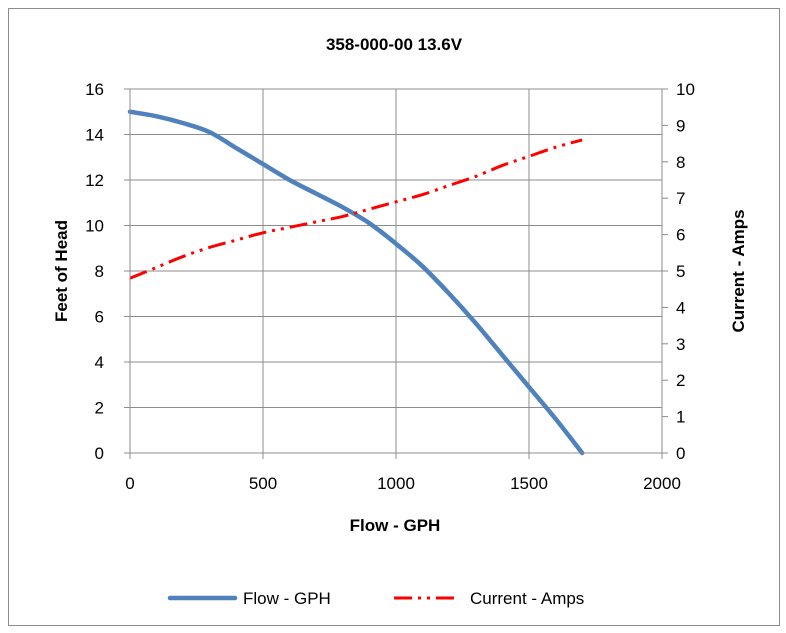 The image size is (786, 633). What do you see at coordinates (680, 125) in the screenshot?
I see `y2-tick-label: 9` at bounding box center [680, 125].